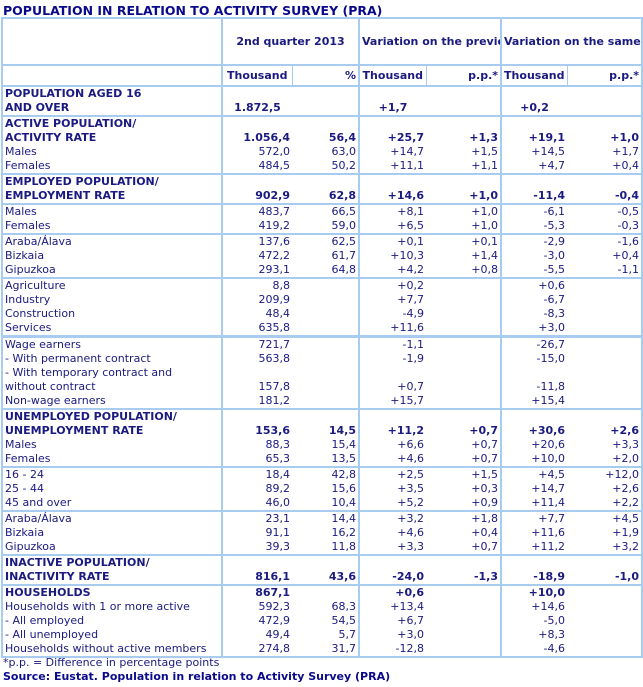  Describe the element at coordinates (256, 329) in the screenshot. I see `value-cell: 635,8` at that location.